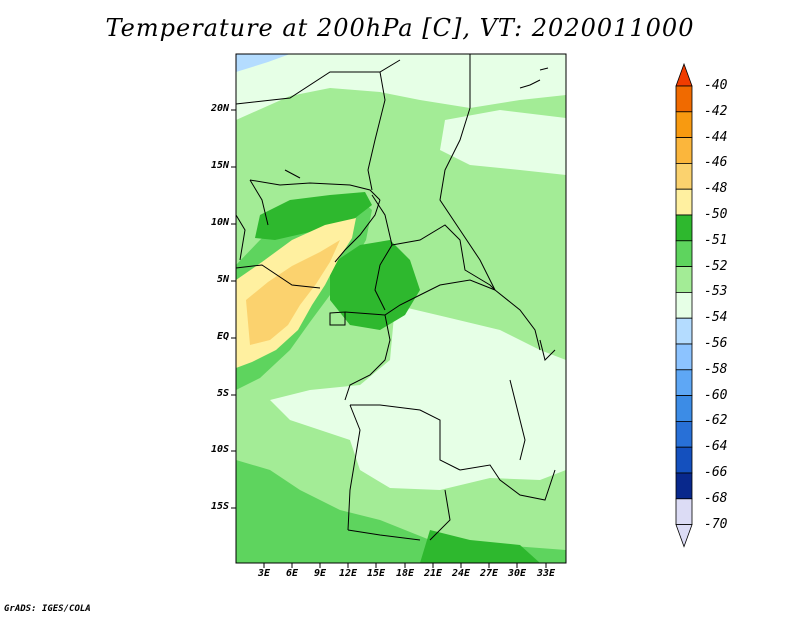 The height and width of the screenshot is (618, 800). What do you see at coordinates (684, 74) in the screenshot?
I see `colorbar-arrow-top` at bounding box center [684, 74].